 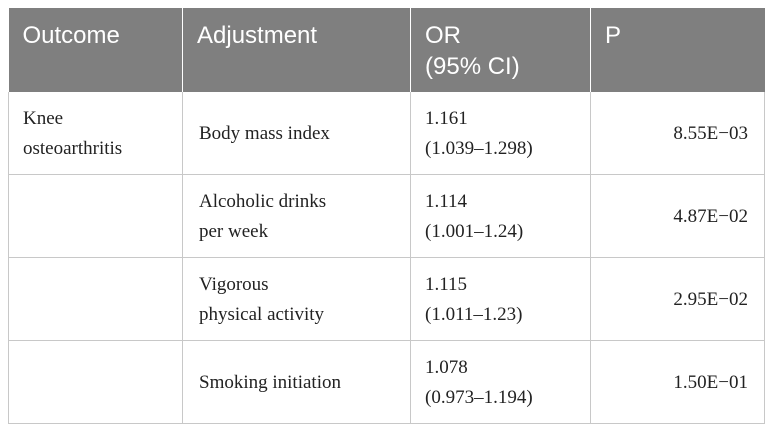 I want to click on adjustment-line2: per week, so click(x=234, y=231).